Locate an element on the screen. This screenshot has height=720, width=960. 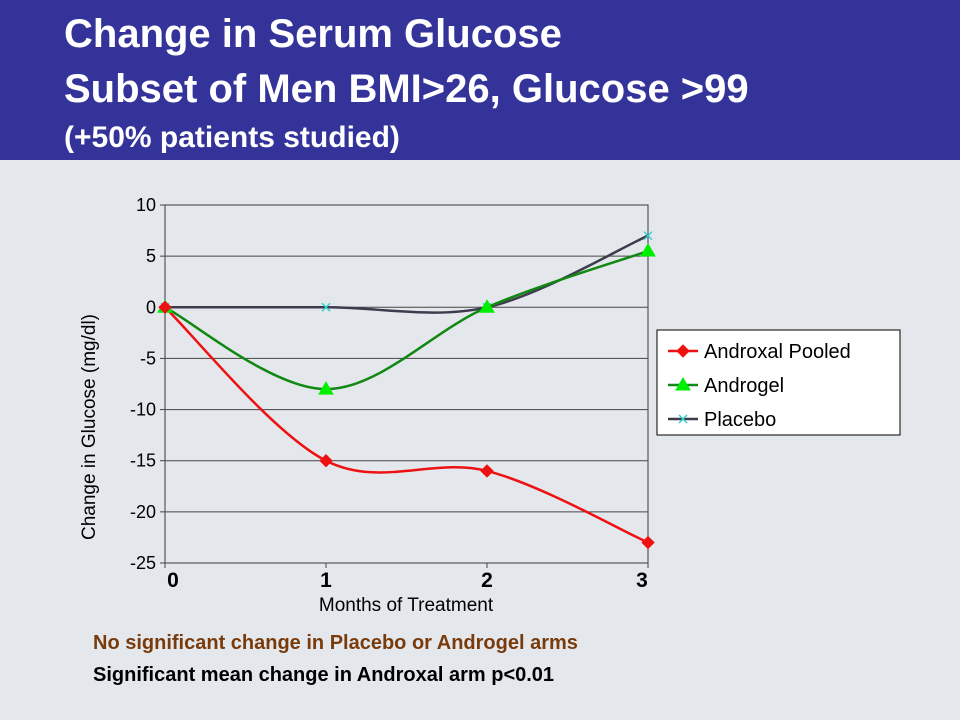
slide-subtitle-note: (+50% patients studied) is located at coordinates (232, 137).